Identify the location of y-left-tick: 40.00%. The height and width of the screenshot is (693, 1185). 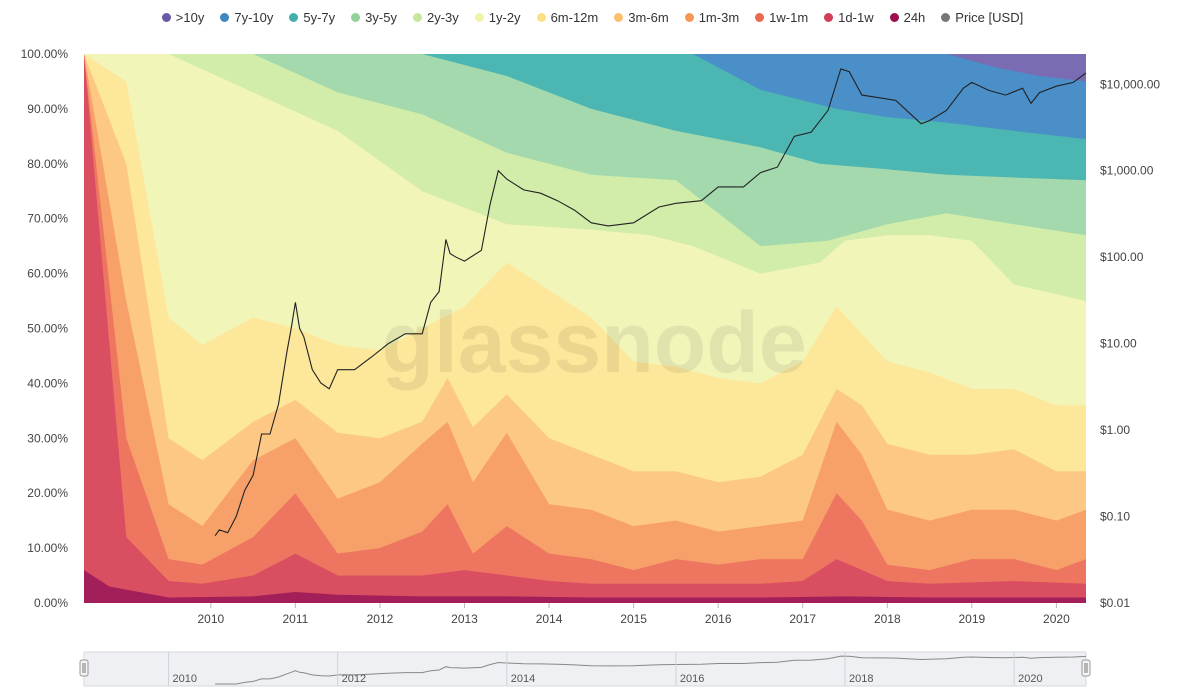
(47, 383).